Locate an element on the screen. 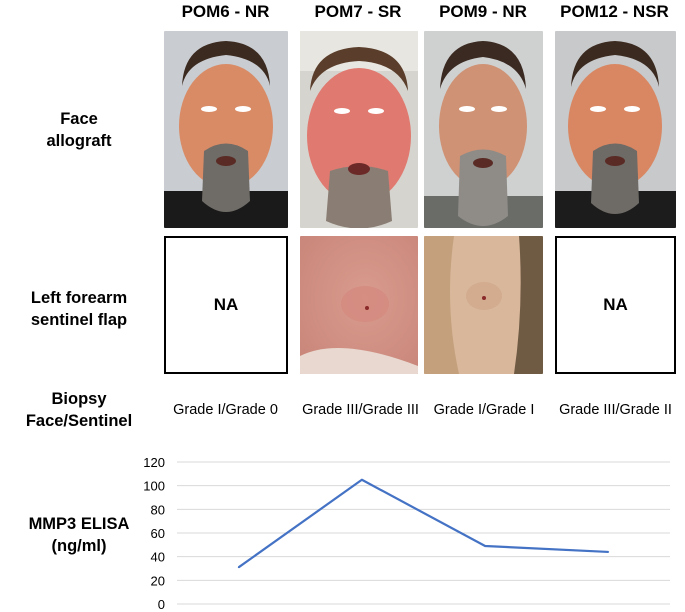 This screenshot has width=685, height=612. y-tick-label: 80 is located at coordinates (158, 509).